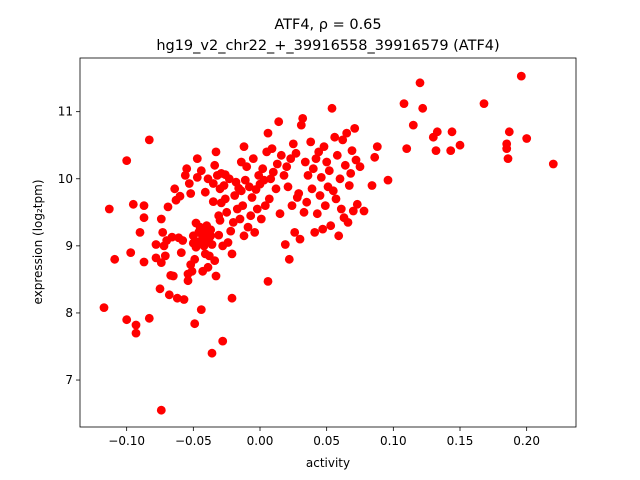  What do you see at coordinates (65, 179) in the screenshot?
I see `y-tick-label: 10` at bounding box center [65, 179].